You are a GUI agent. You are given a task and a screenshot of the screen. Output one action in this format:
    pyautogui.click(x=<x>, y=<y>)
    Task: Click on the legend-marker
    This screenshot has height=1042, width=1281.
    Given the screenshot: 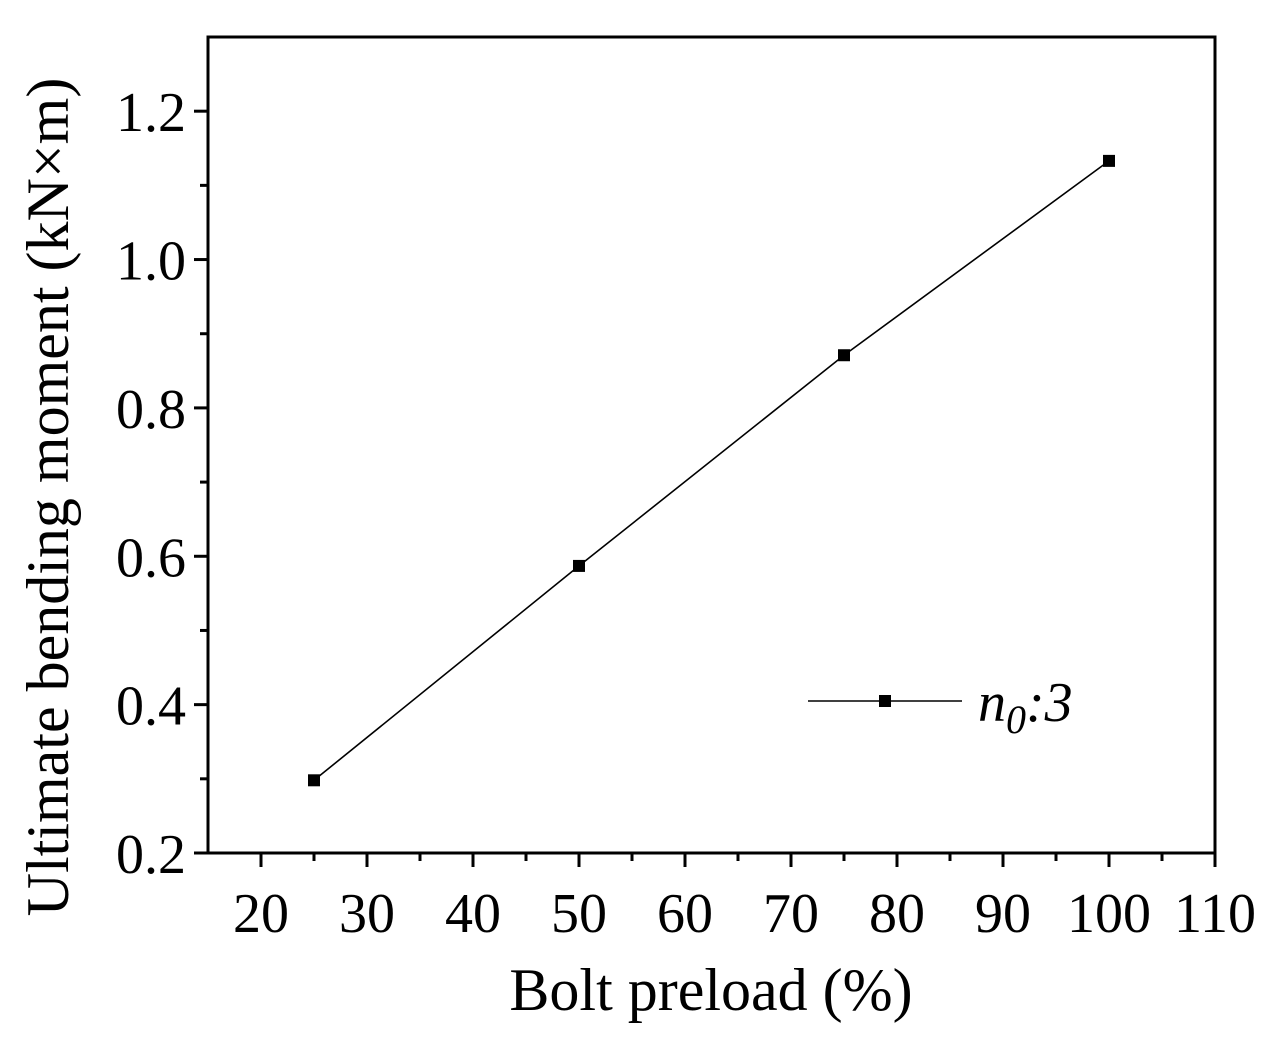 What is the action you would take?
    pyautogui.click(x=885, y=701)
    